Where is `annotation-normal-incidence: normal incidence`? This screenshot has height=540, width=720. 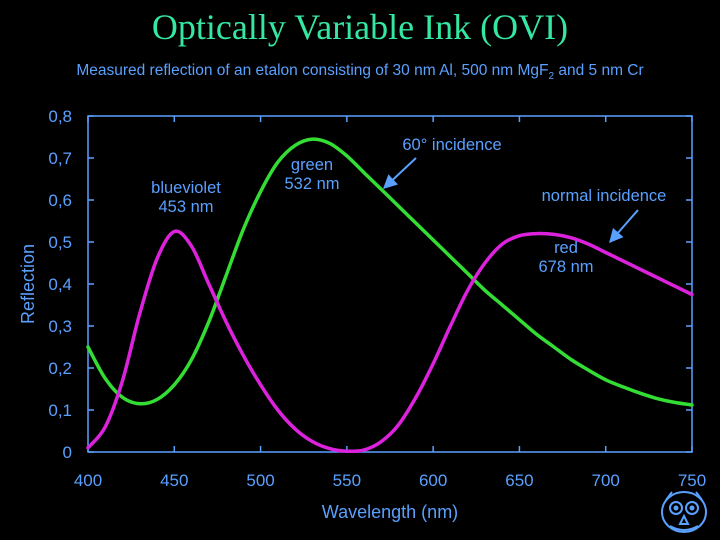 annotation-normal-incidence: normal incidence is located at coordinates (604, 196).